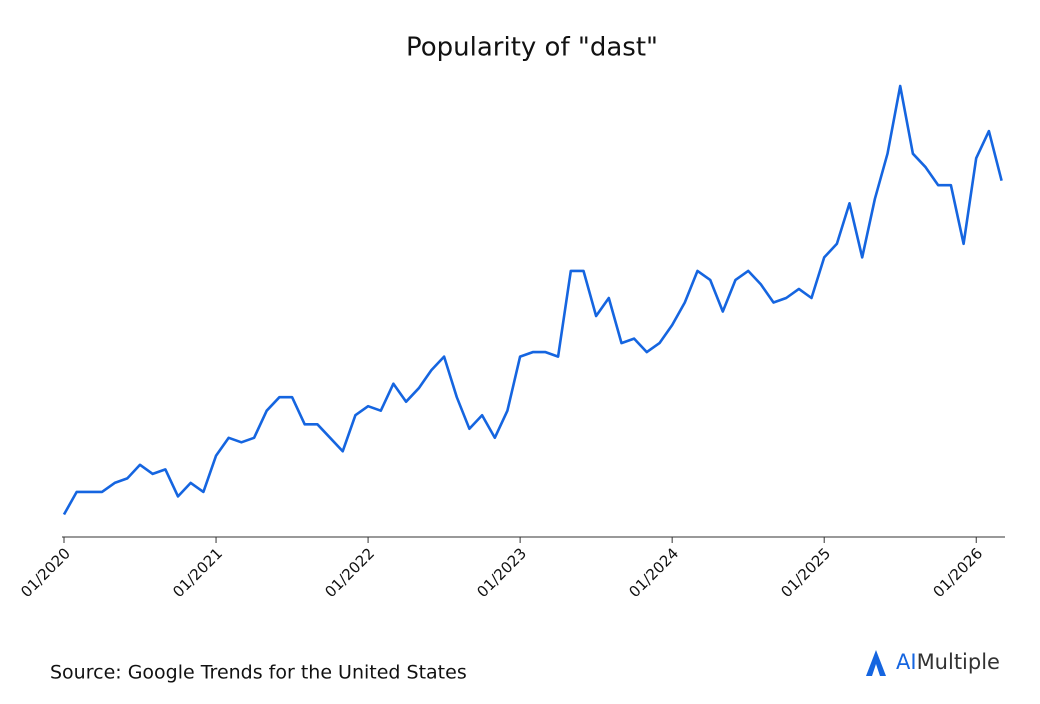 This screenshot has width=1040, height=704. Describe the element at coordinates (876, 663) in the screenshot. I see `logo-icon` at that location.